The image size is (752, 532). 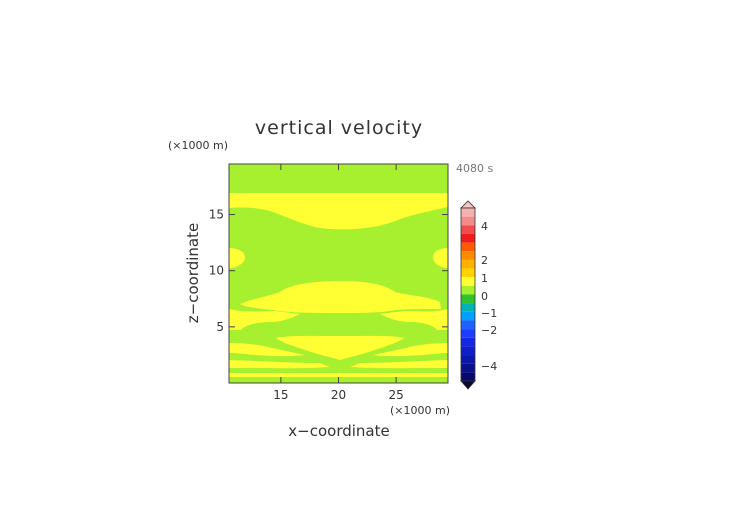 I want to click on colorbar-tick-label: −4, so click(x=489, y=366).